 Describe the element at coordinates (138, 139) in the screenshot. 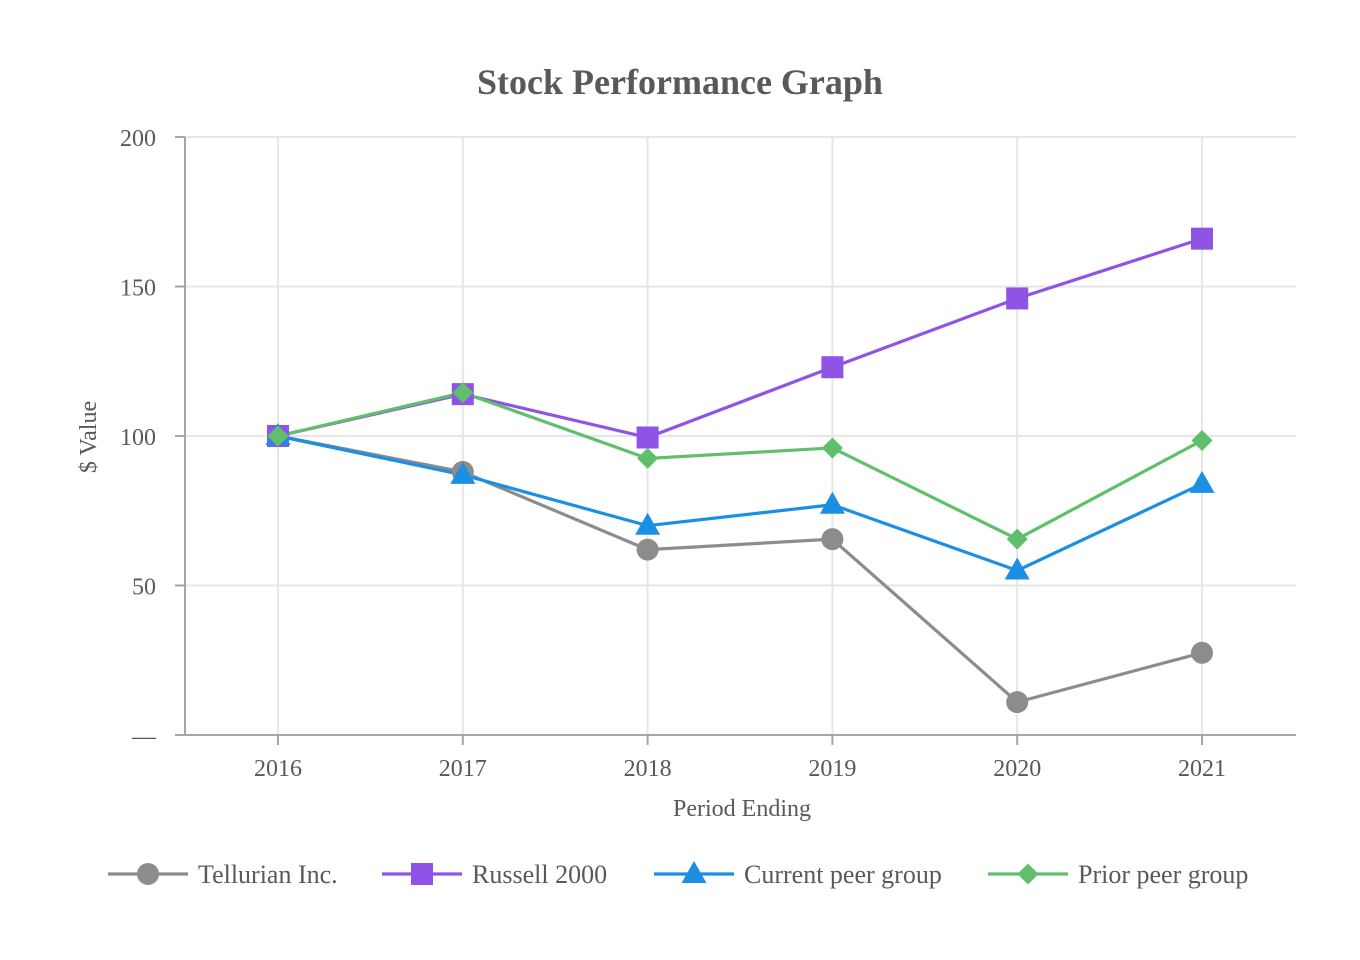

I see `y-tick-label: 200` at that location.